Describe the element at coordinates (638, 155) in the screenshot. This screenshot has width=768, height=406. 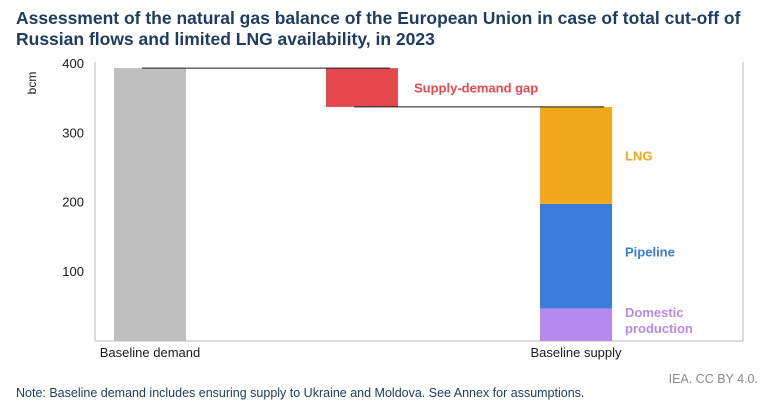
I see `label-lng: LNG` at that location.